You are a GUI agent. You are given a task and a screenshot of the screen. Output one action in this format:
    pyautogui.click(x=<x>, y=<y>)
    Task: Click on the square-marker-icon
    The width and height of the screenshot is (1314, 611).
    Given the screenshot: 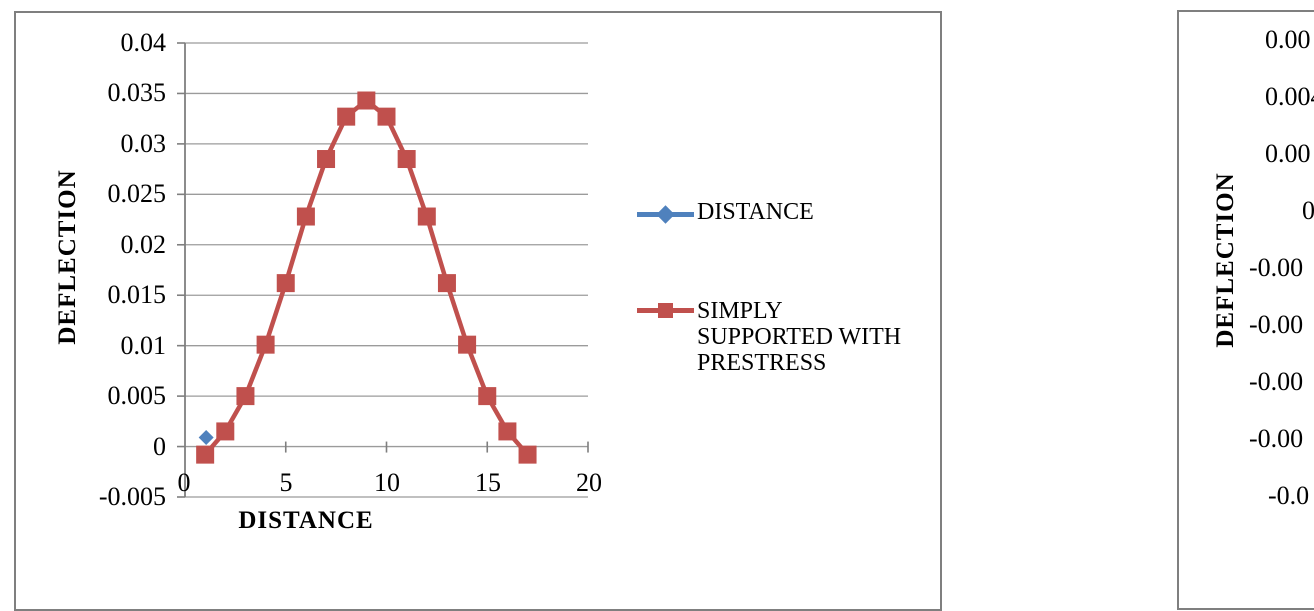 What is the action you would take?
    pyautogui.click(x=665, y=310)
    